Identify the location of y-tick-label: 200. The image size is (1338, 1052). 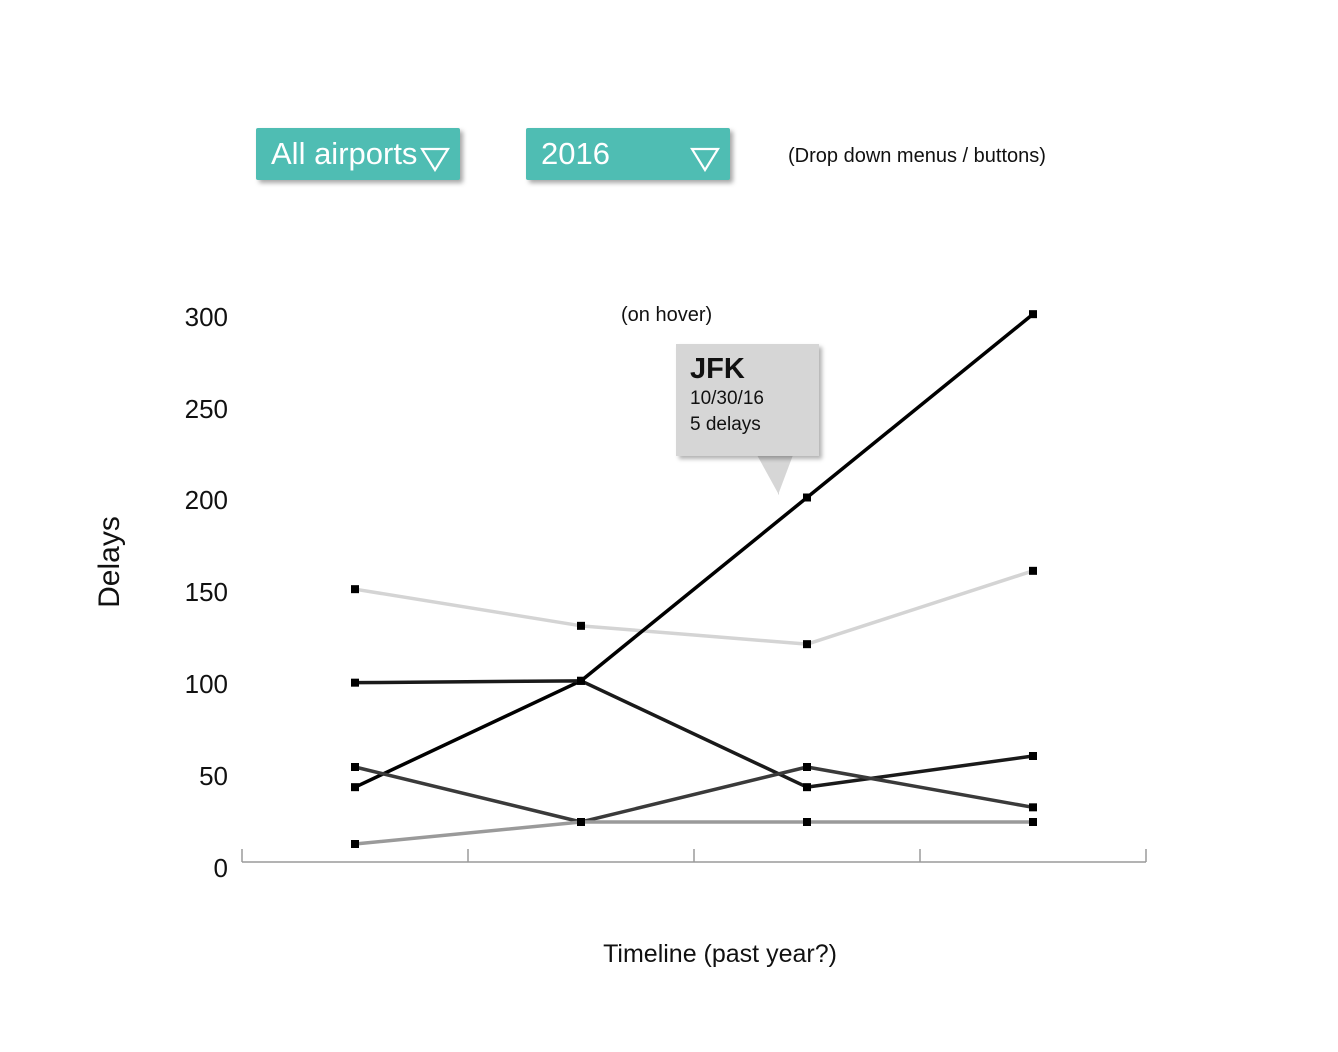
(206, 500).